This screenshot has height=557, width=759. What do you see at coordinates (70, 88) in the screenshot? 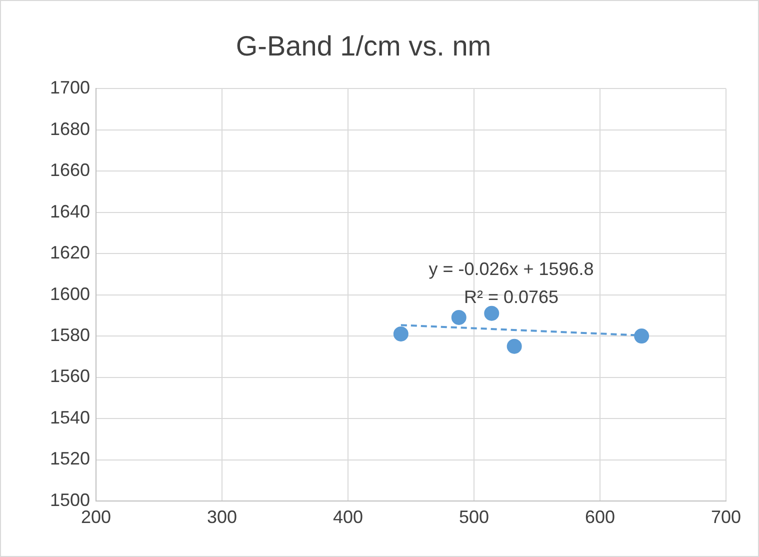
I see `y-tick-label: 1700` at bounding box center [70, 88].